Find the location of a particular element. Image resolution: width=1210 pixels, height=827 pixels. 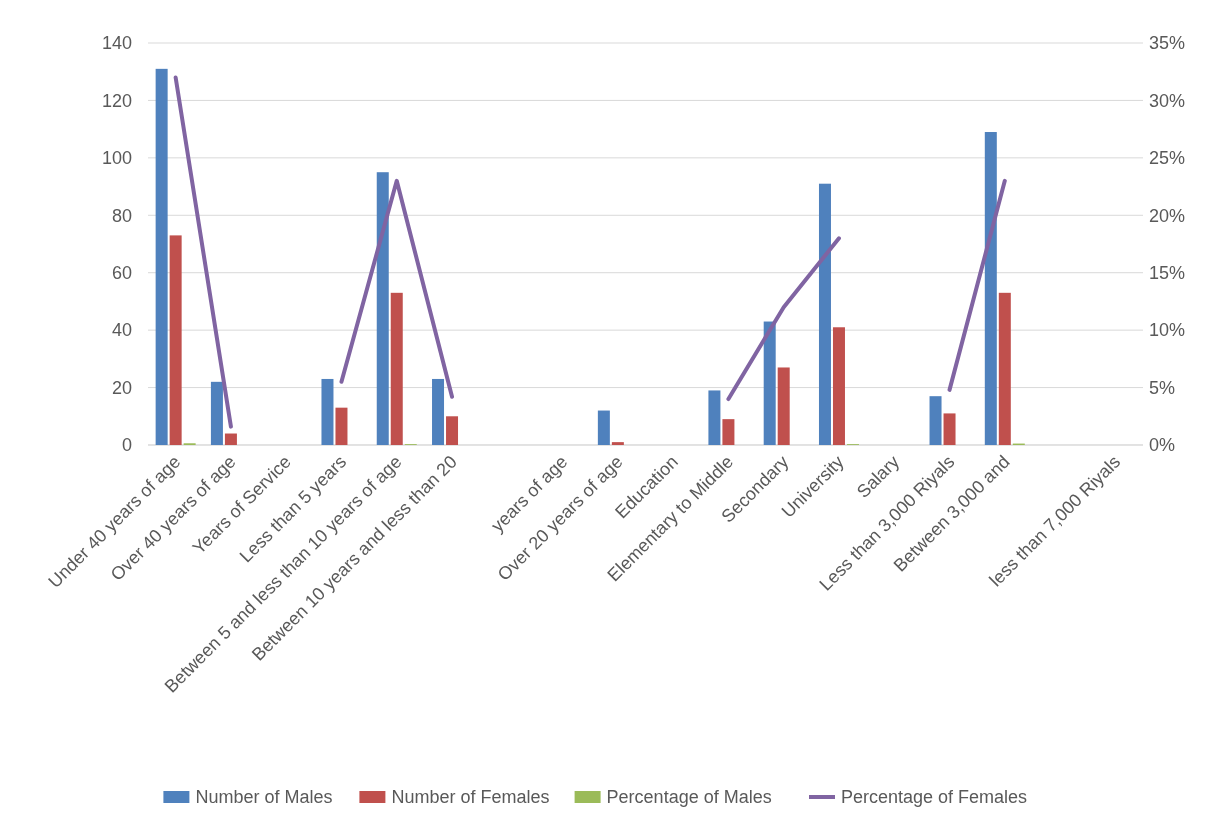

y-tick-label: 20 is located at coordinates (121, 387).